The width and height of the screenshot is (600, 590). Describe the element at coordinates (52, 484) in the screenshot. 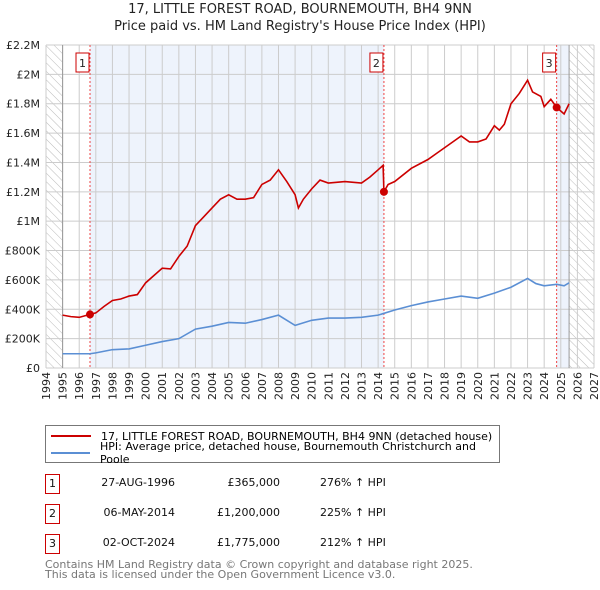

I see `sale-number-box: 1` at that location.